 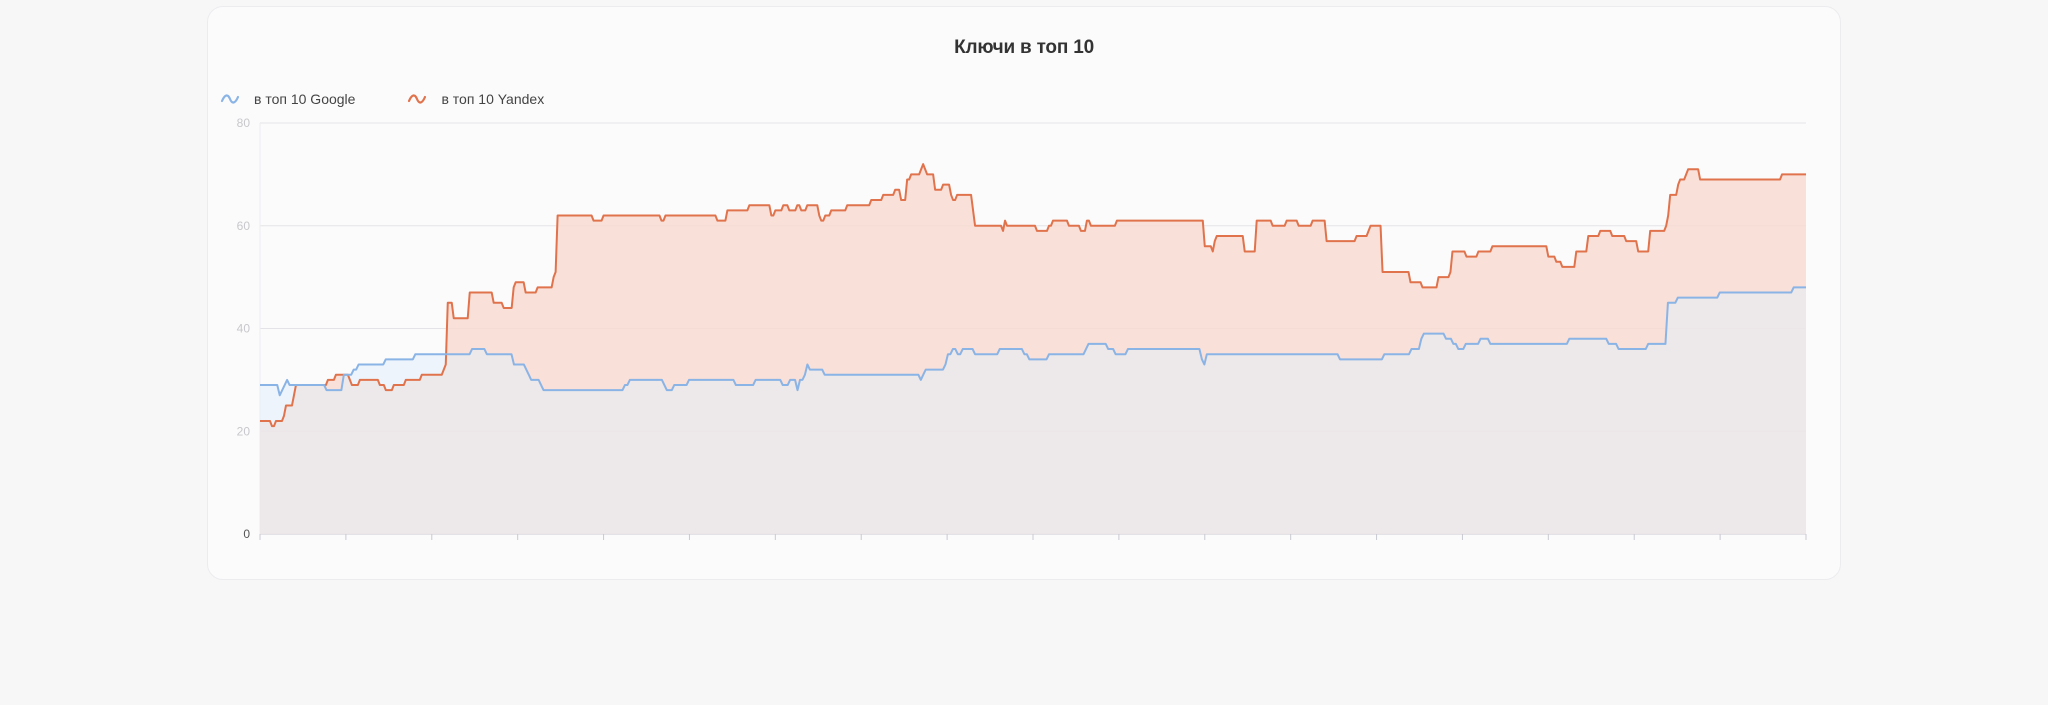 What do you see at coordinates (493, 99) in the screenshot?
I see `legend-label-yandex: в топ 10 Yandex` at bounding box center [493, 99].